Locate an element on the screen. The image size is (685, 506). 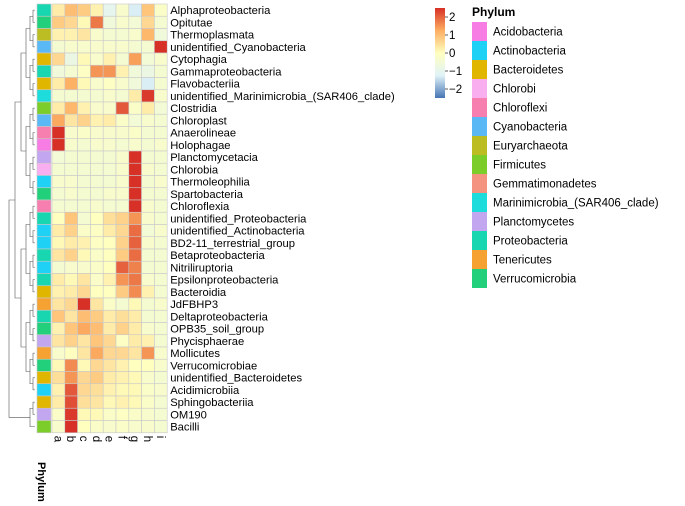
legend-swatch-verrucomicrobia is located at coordinates (479, 278).